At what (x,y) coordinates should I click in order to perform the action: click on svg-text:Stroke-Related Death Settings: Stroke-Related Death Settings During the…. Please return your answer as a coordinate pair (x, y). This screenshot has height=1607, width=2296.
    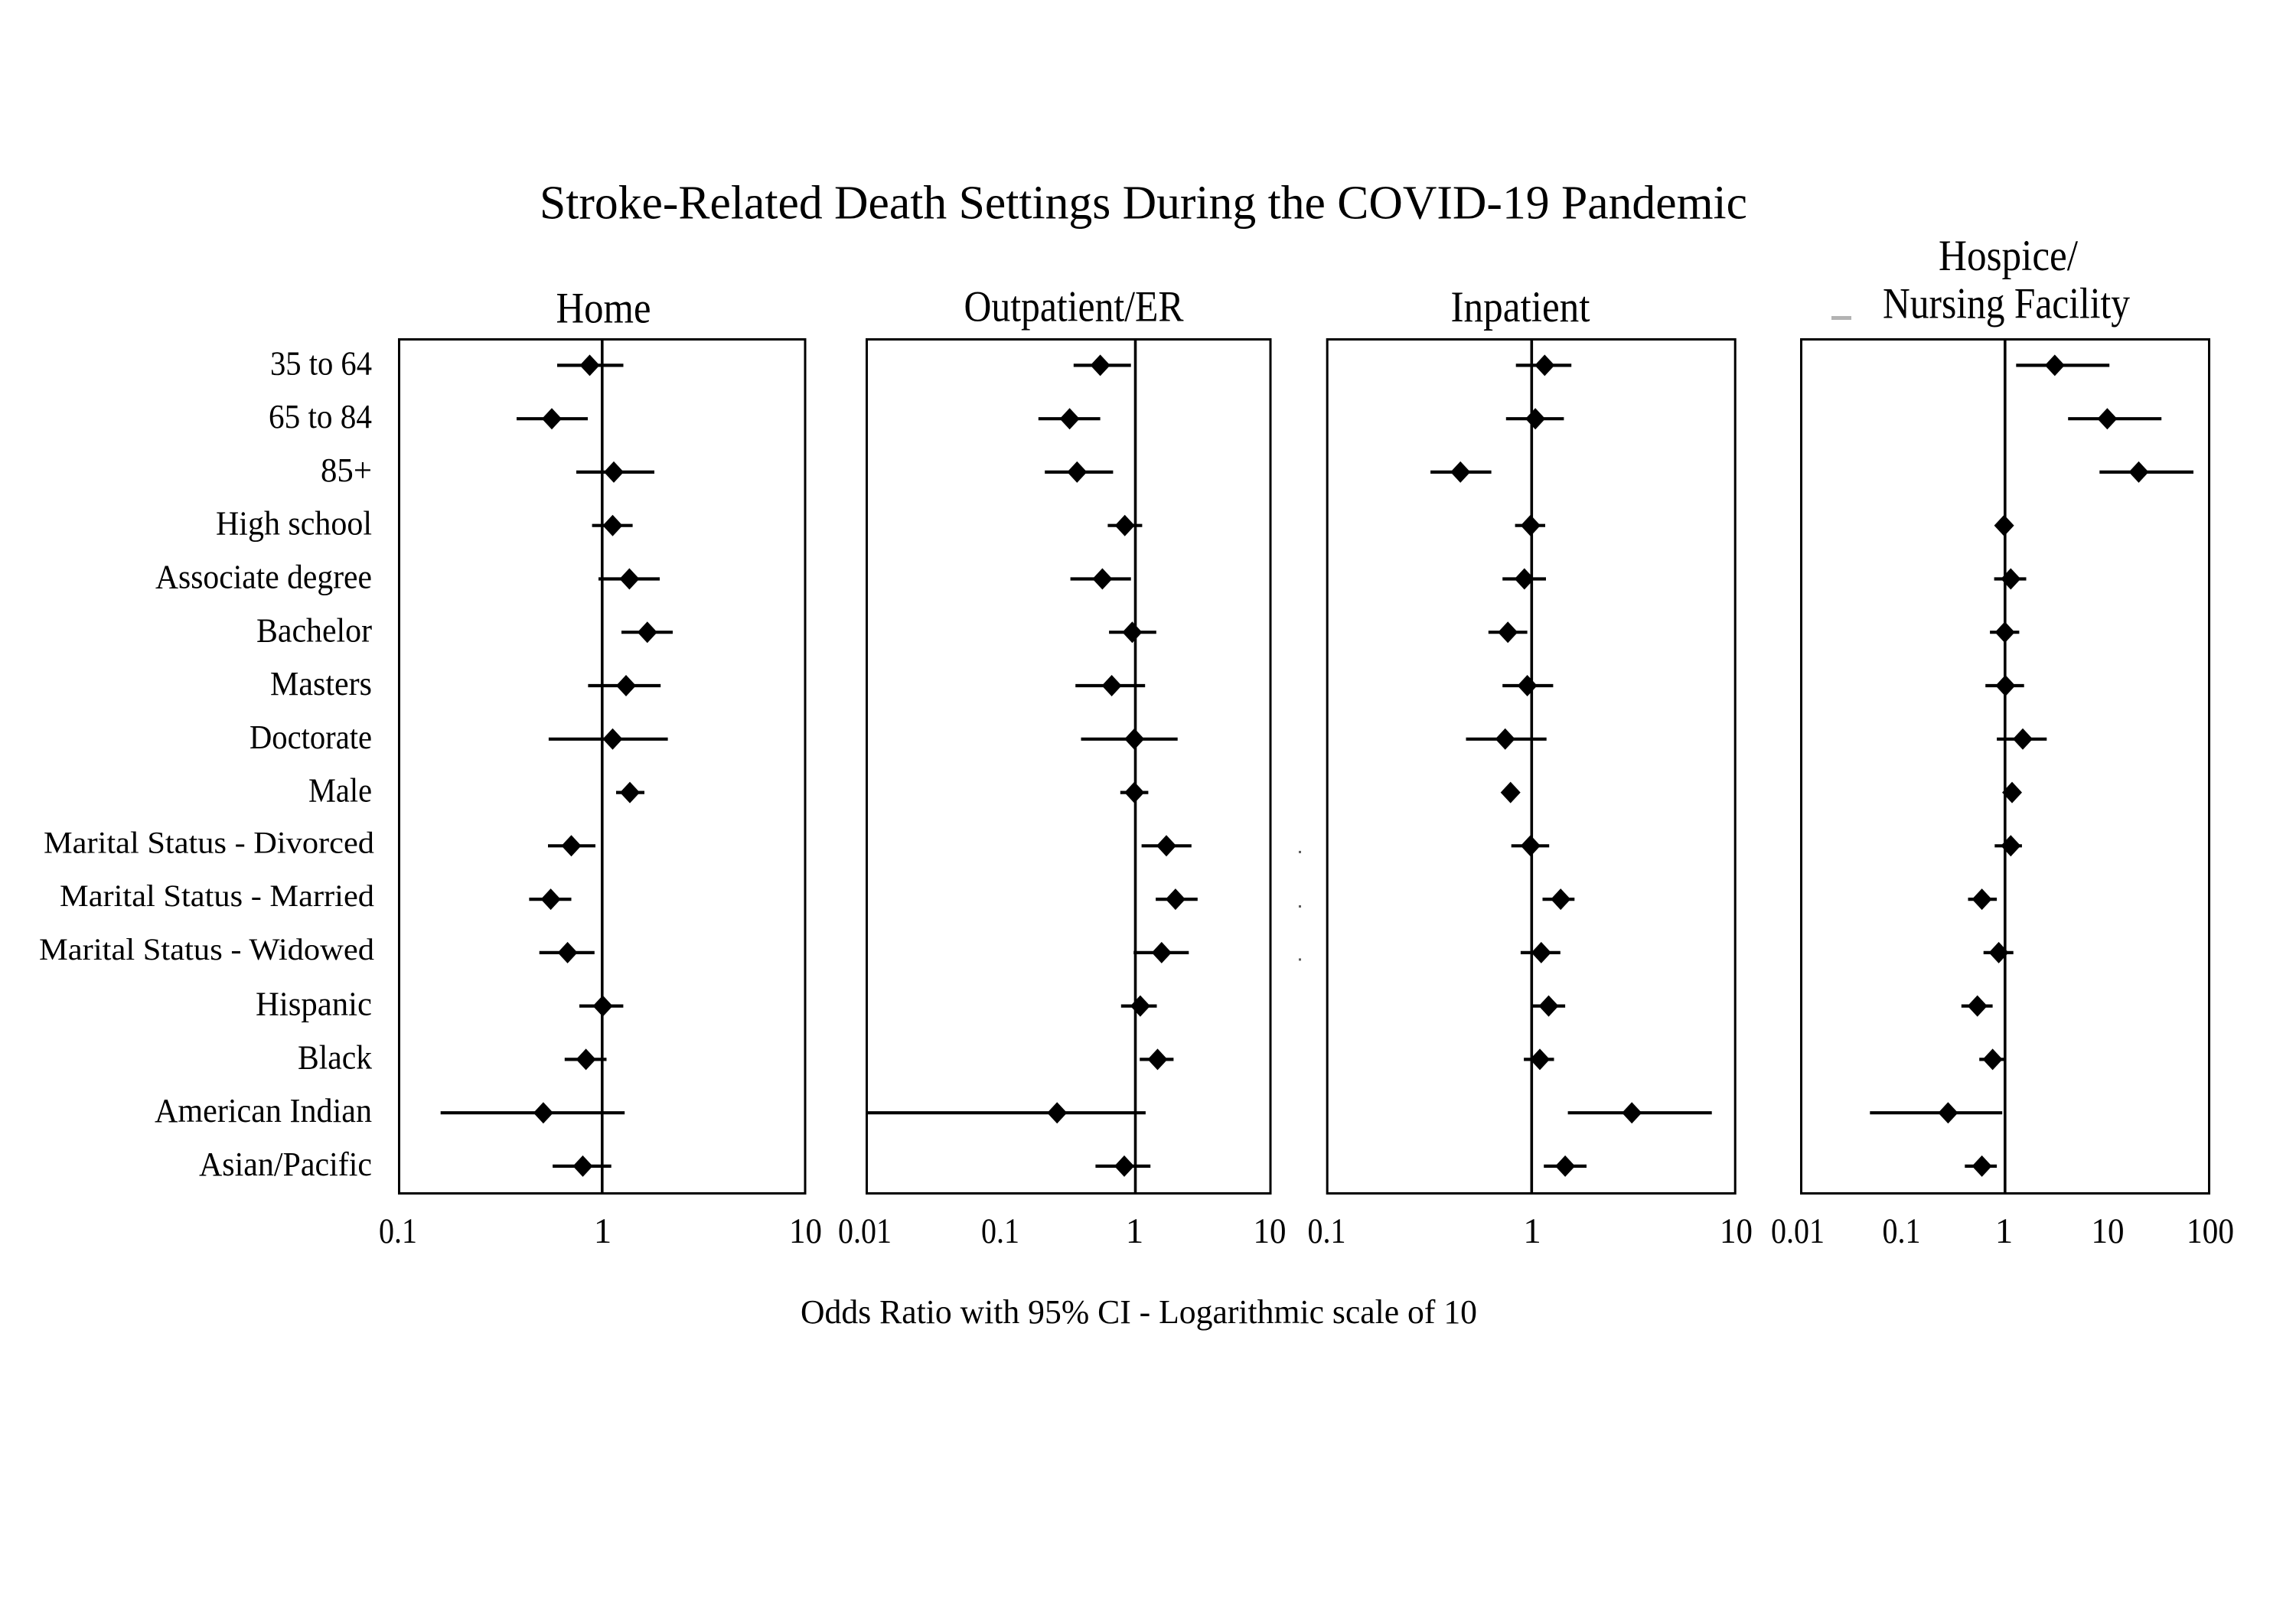
    Looking at the image, I should click on (1143, 204).